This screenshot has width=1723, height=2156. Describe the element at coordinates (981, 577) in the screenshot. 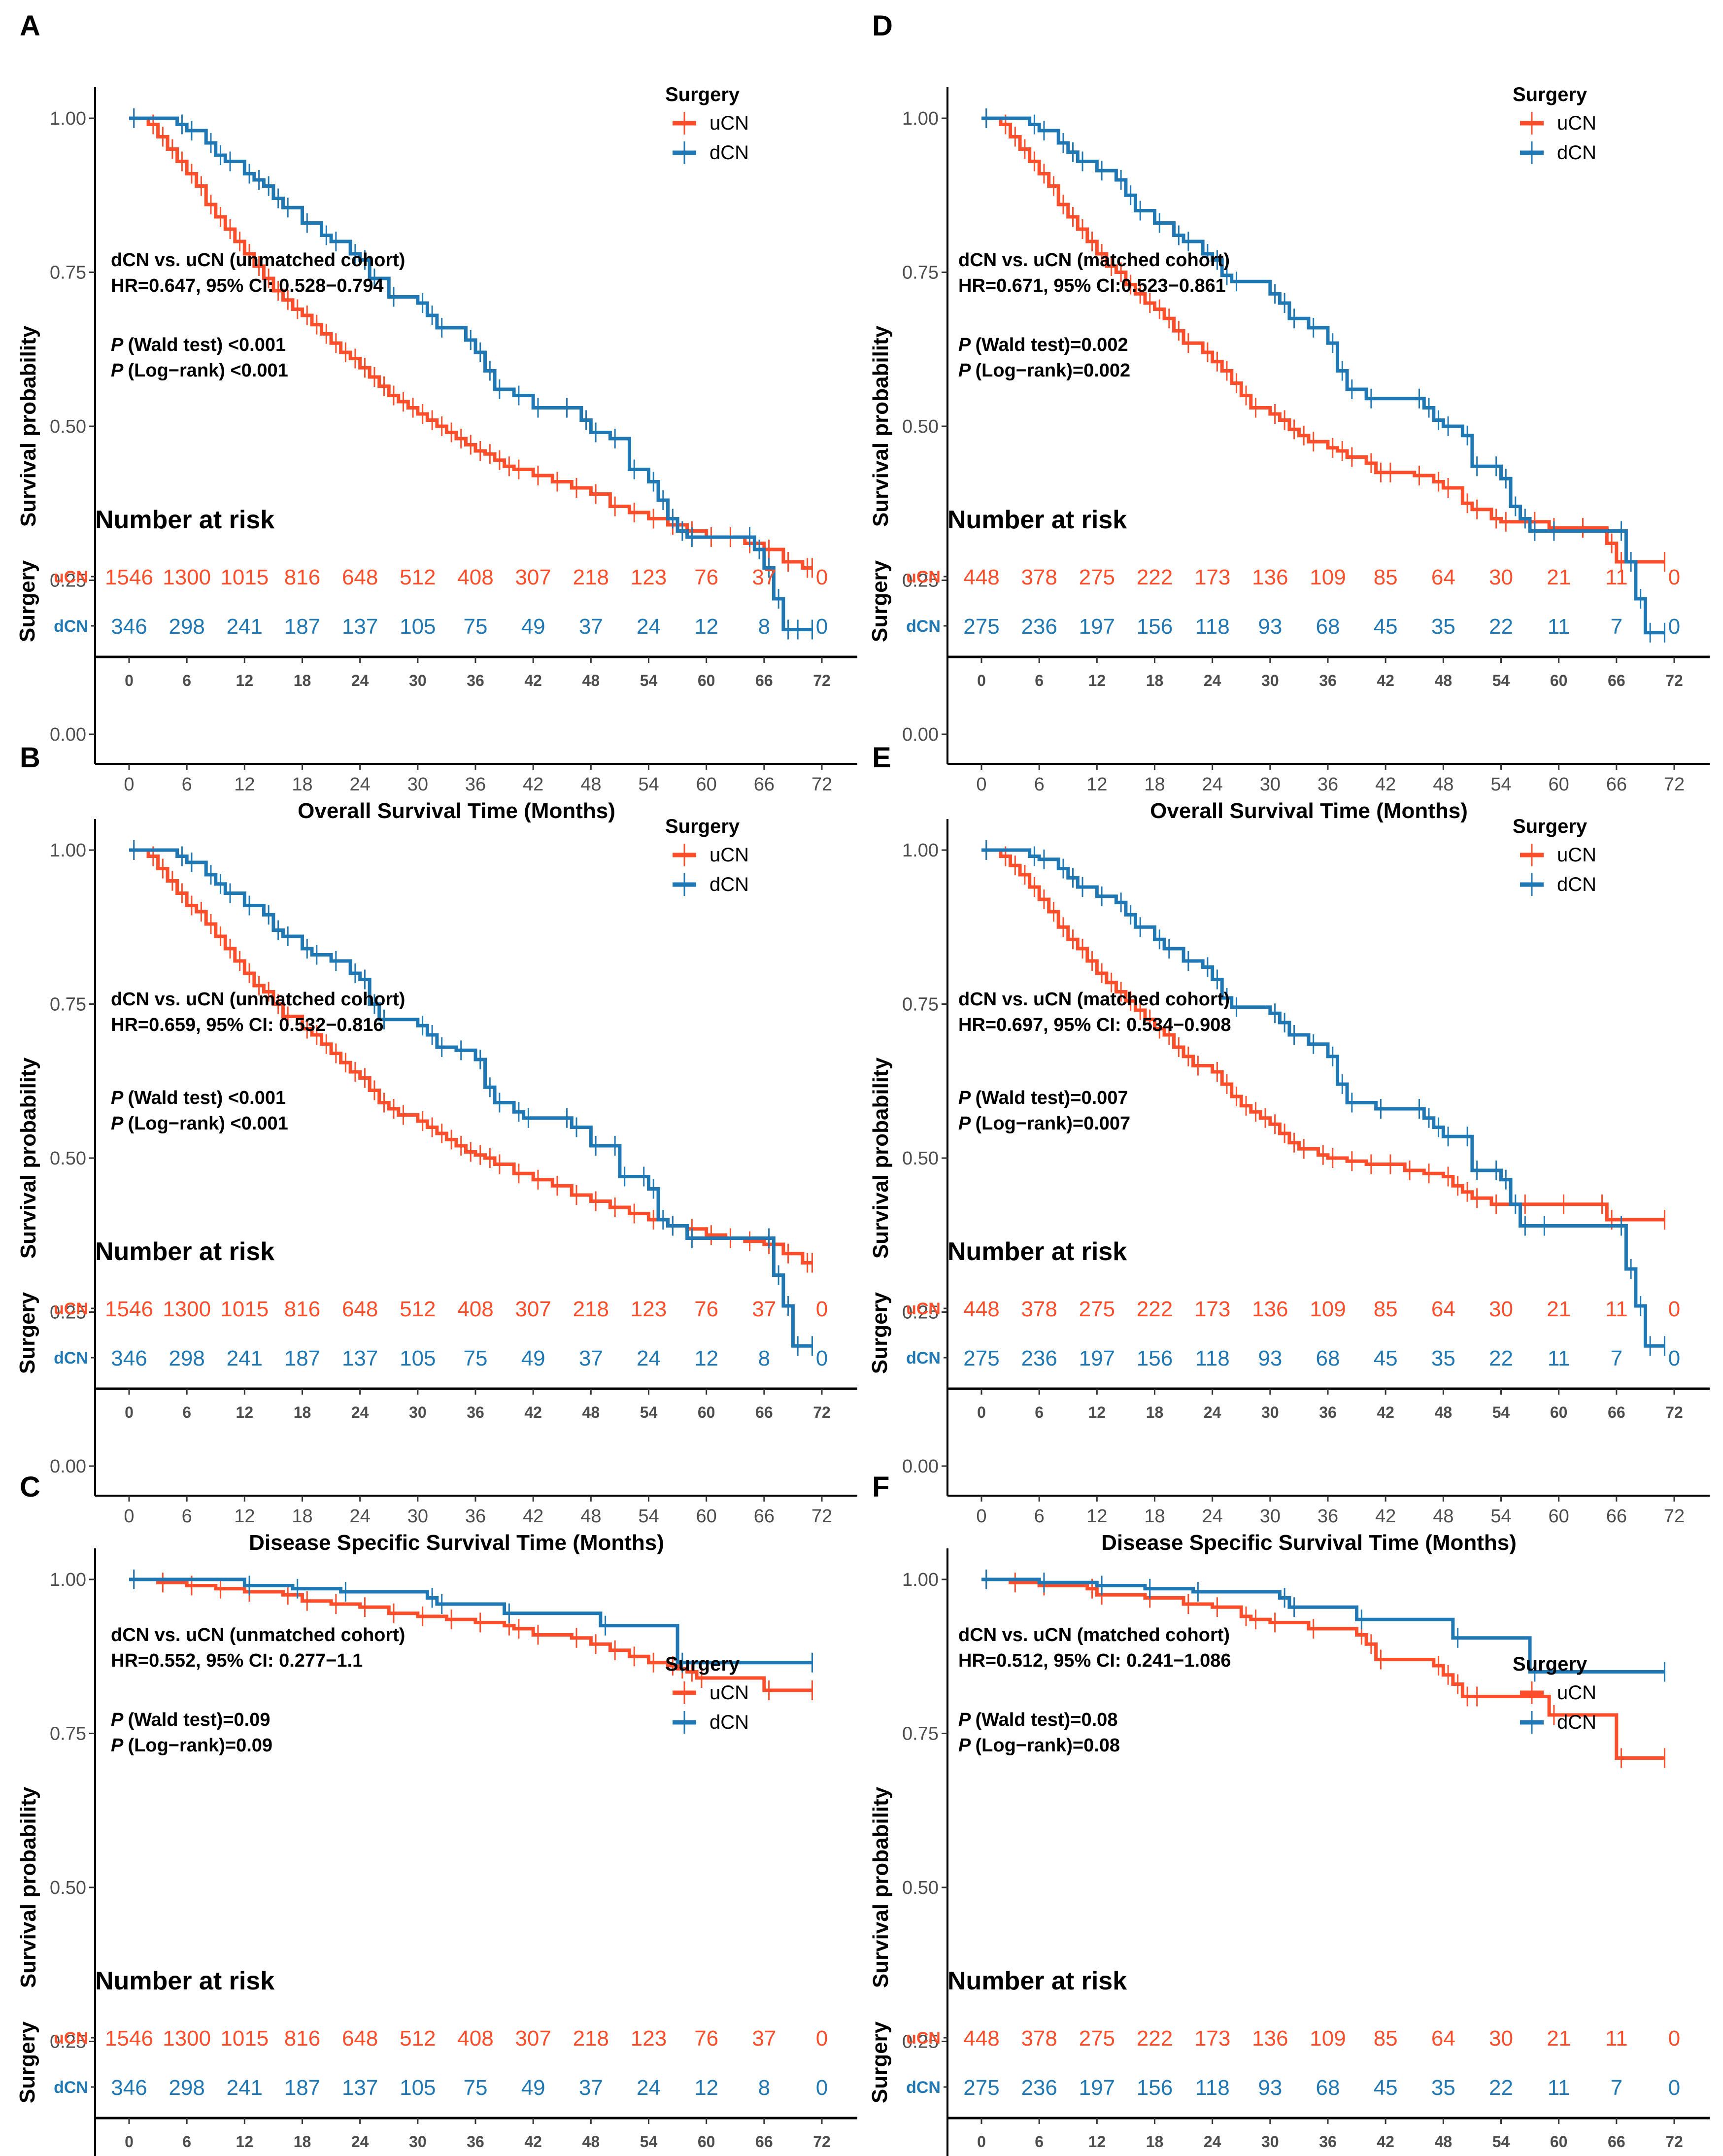

I see `risk-count-ucn: 448` at that location.